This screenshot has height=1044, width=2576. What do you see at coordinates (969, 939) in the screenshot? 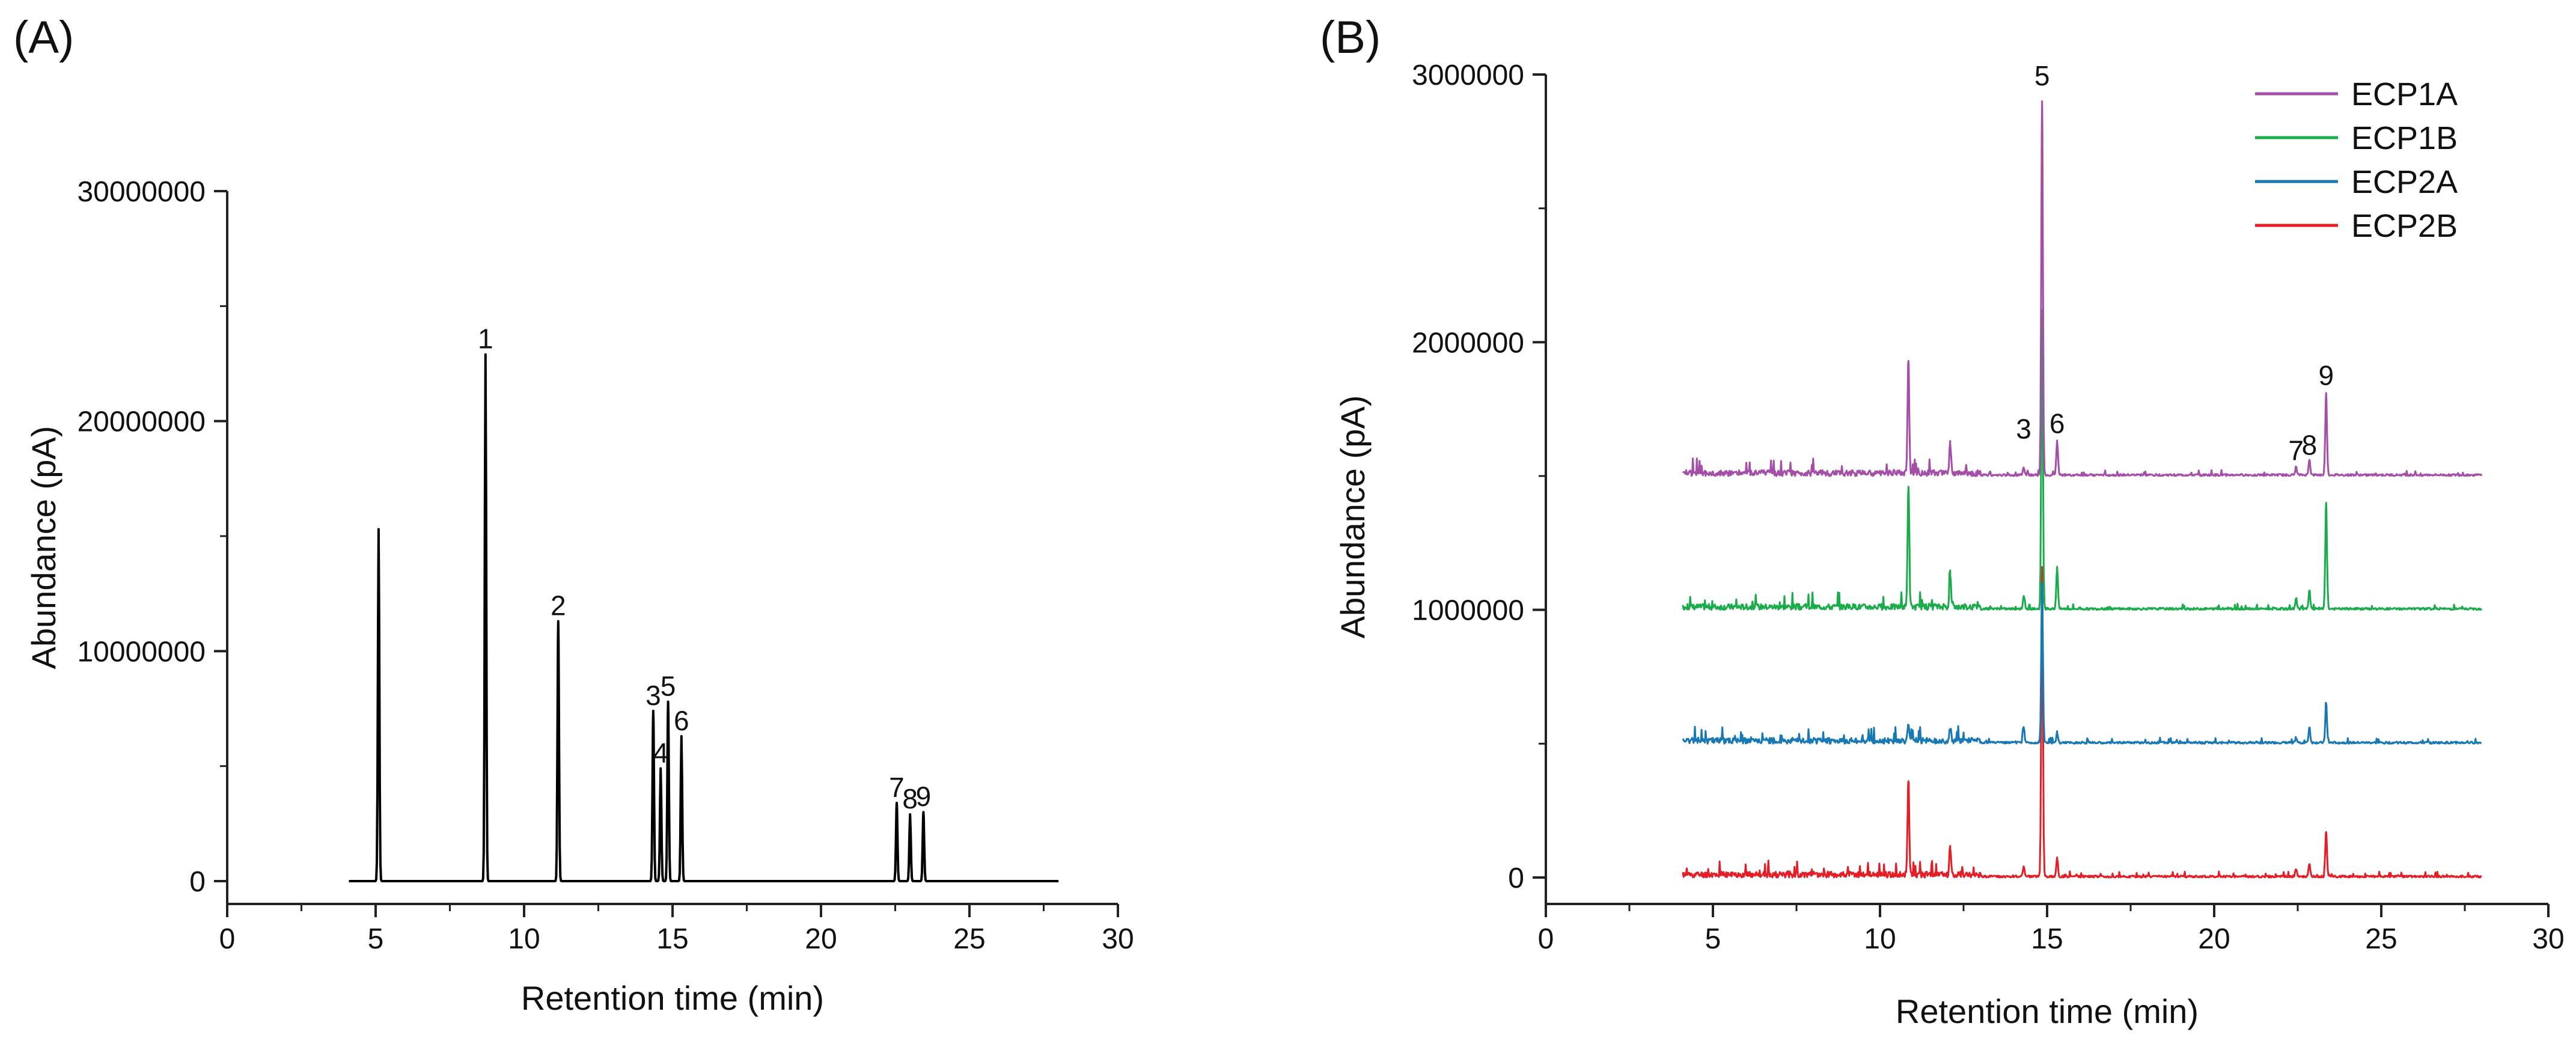
I see `panel-a-x-tick-label: 25` at bounding box center [969, 939].